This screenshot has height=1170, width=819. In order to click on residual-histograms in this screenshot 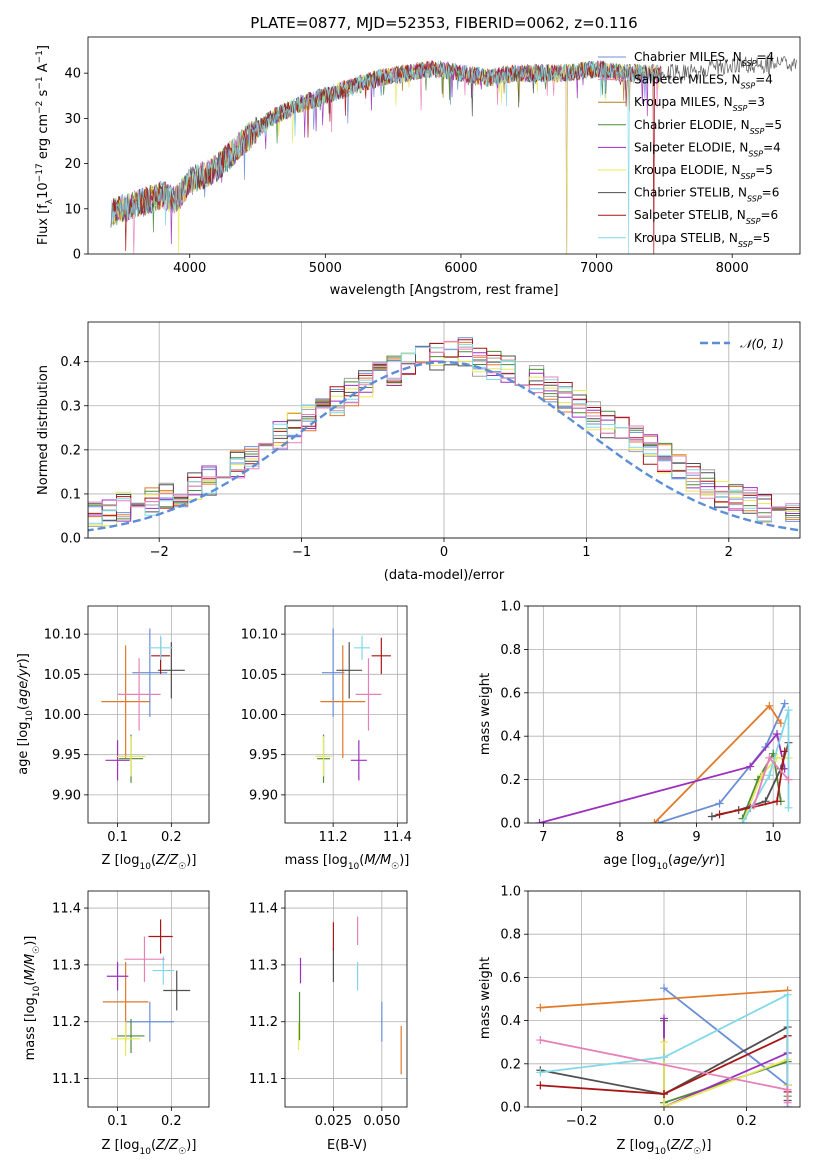, I will do `click(444, 437)`.